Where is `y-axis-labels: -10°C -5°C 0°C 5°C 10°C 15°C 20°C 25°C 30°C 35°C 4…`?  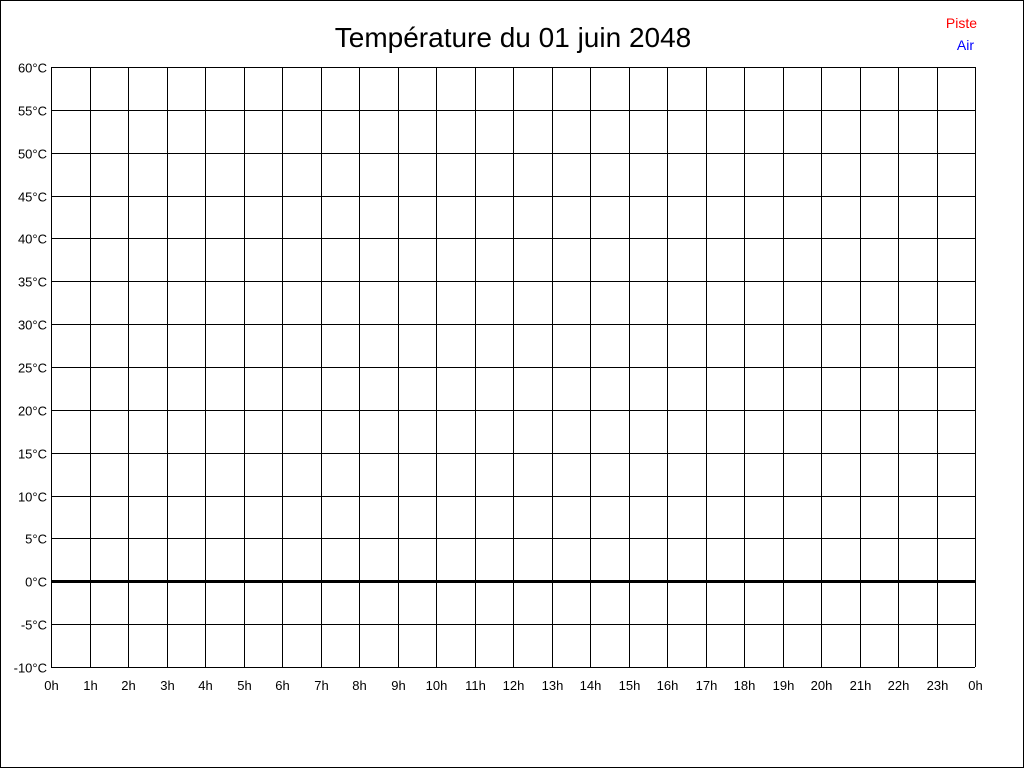 y-axis-labels: -10°C -5°C 0°C 5°C 10°C 15°C 20°C 25°C 30°C 35°C 4… is located at coordinates (30, 368).